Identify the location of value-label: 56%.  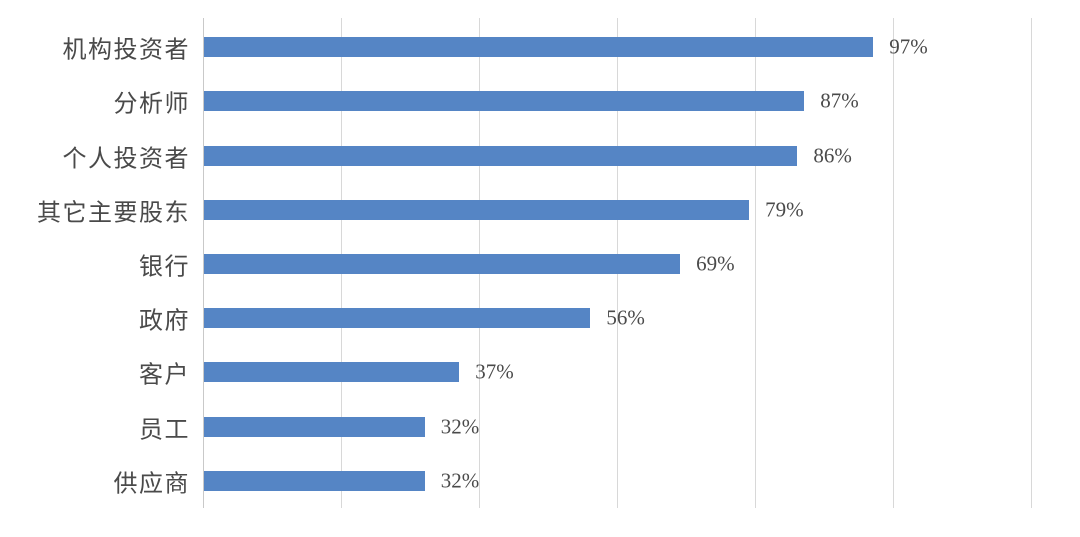
(625, 317).